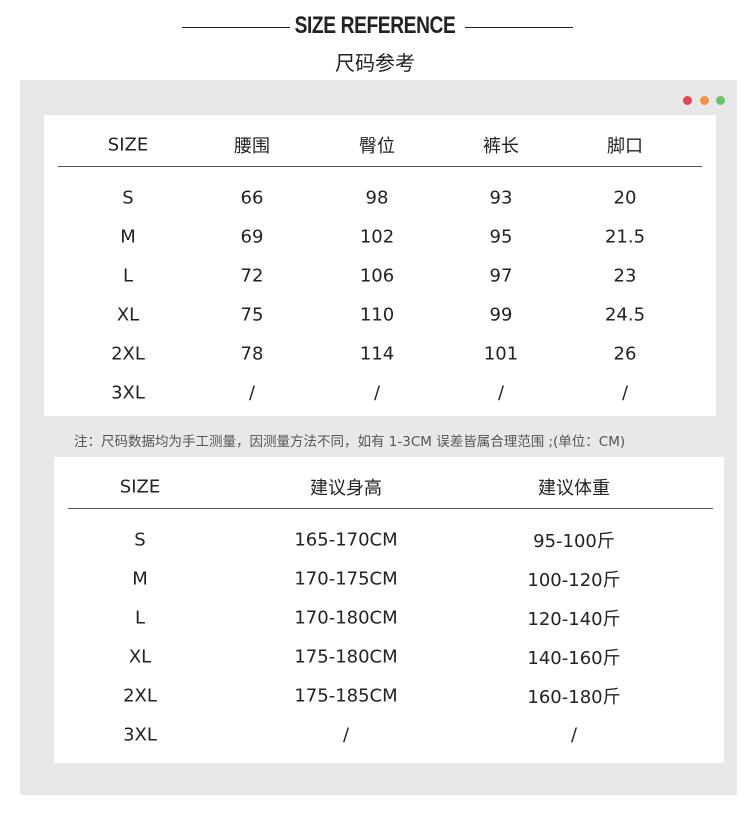 Image resolution: width=750 pixels, height=820 pixels. Describe the element at coordinates (377, 354) in the screenshot. I see `table-cell: 114` at that location.